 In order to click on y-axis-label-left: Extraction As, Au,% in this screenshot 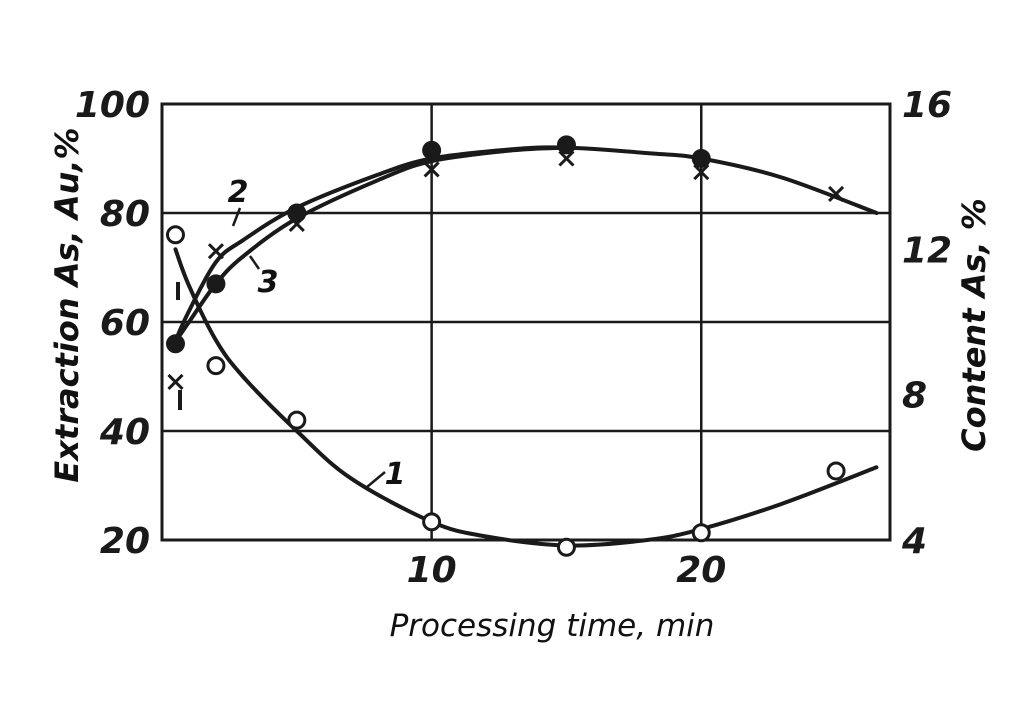, I will do `click(67, 304)`.